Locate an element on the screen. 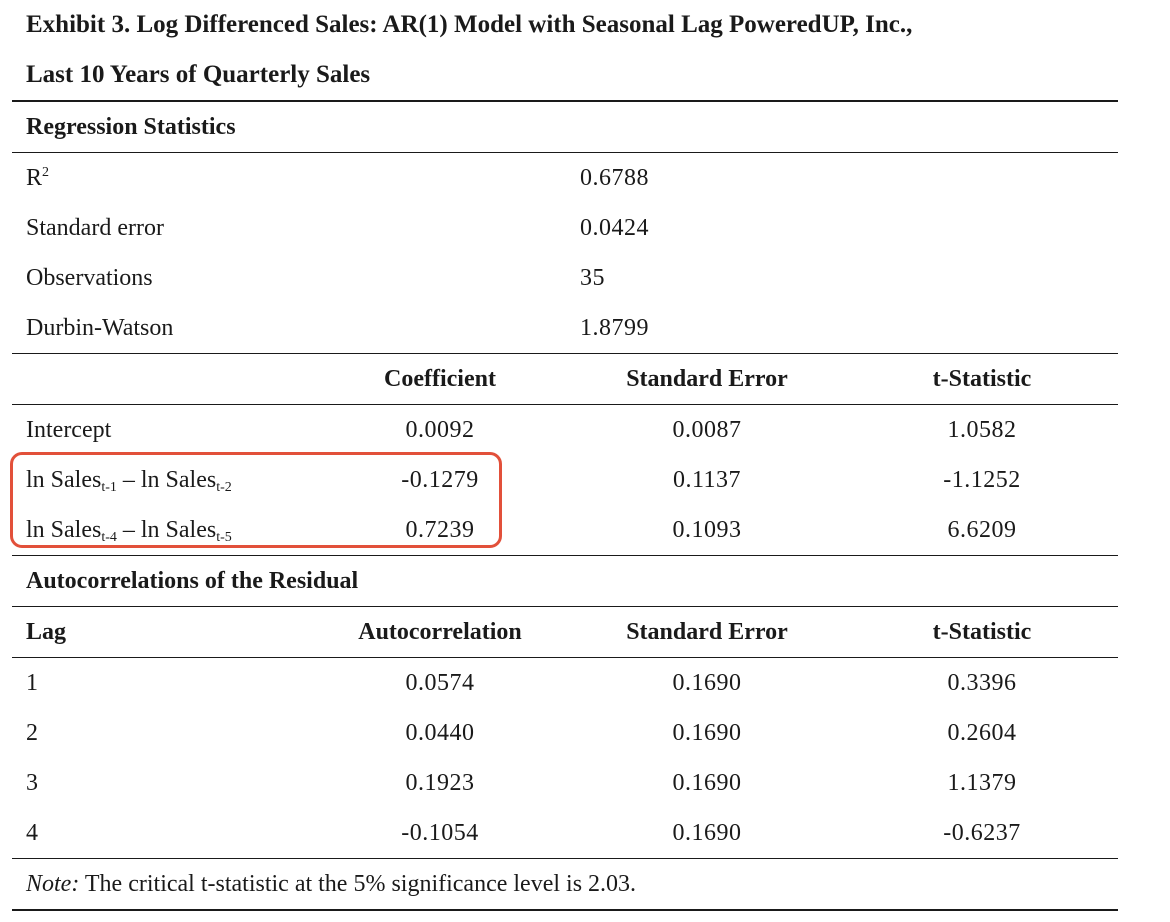  t-statistic-value: -0.6237 is located at coordinates (982, 833).